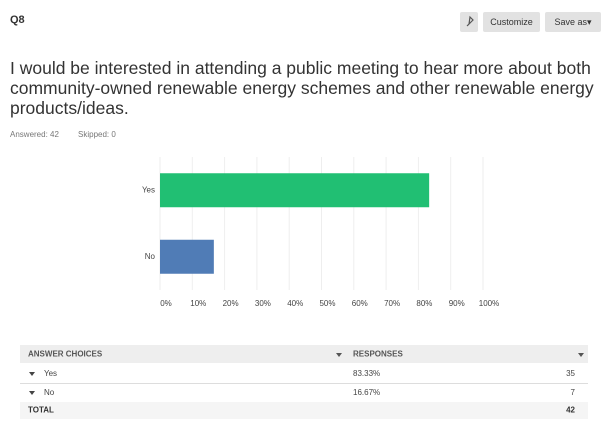 This screenshot has height=445, width=609. Describe the element at coordinates (366, 392) in the screenshot. I see `percent: 16.67%` at that location.